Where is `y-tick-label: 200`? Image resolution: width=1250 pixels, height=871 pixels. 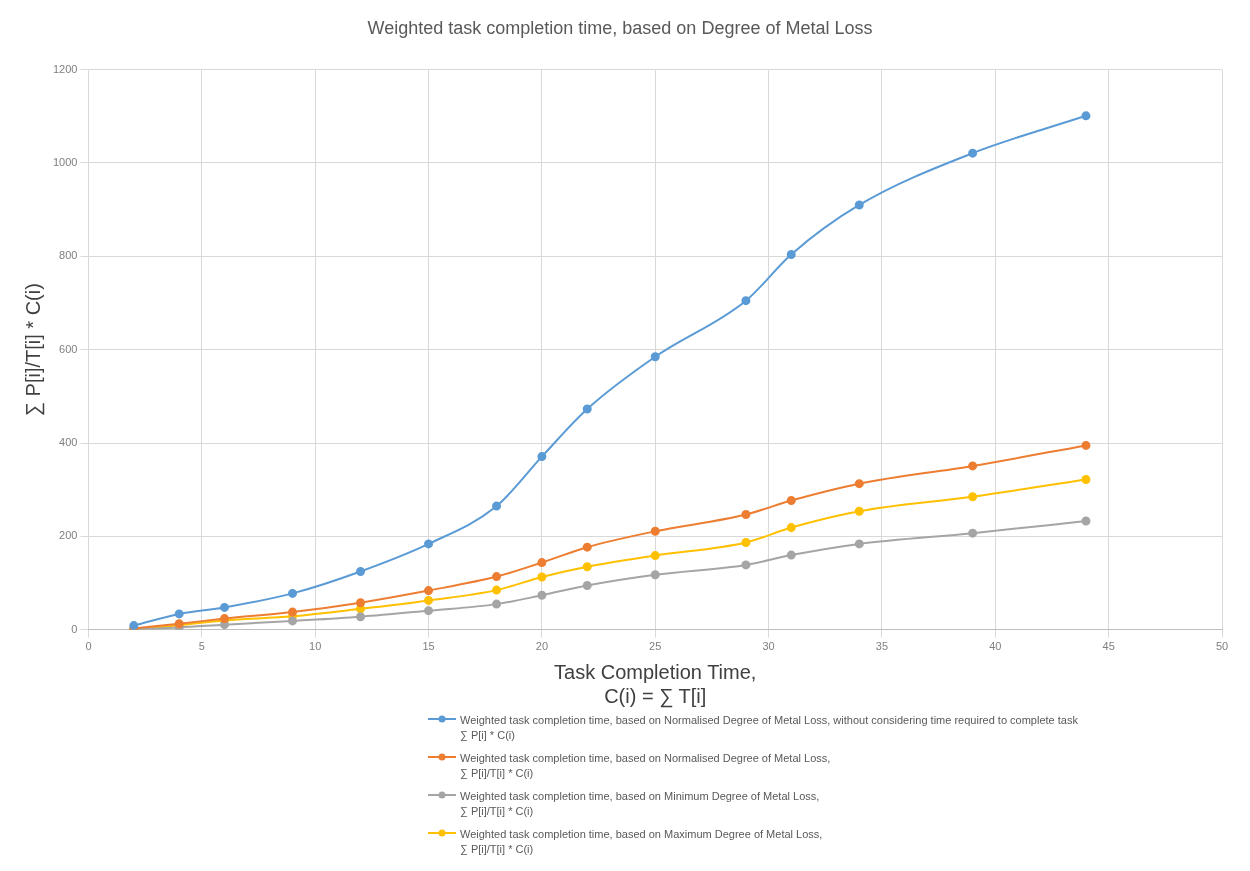
y-tick-label: 200 is located at coordinates (68, 535).